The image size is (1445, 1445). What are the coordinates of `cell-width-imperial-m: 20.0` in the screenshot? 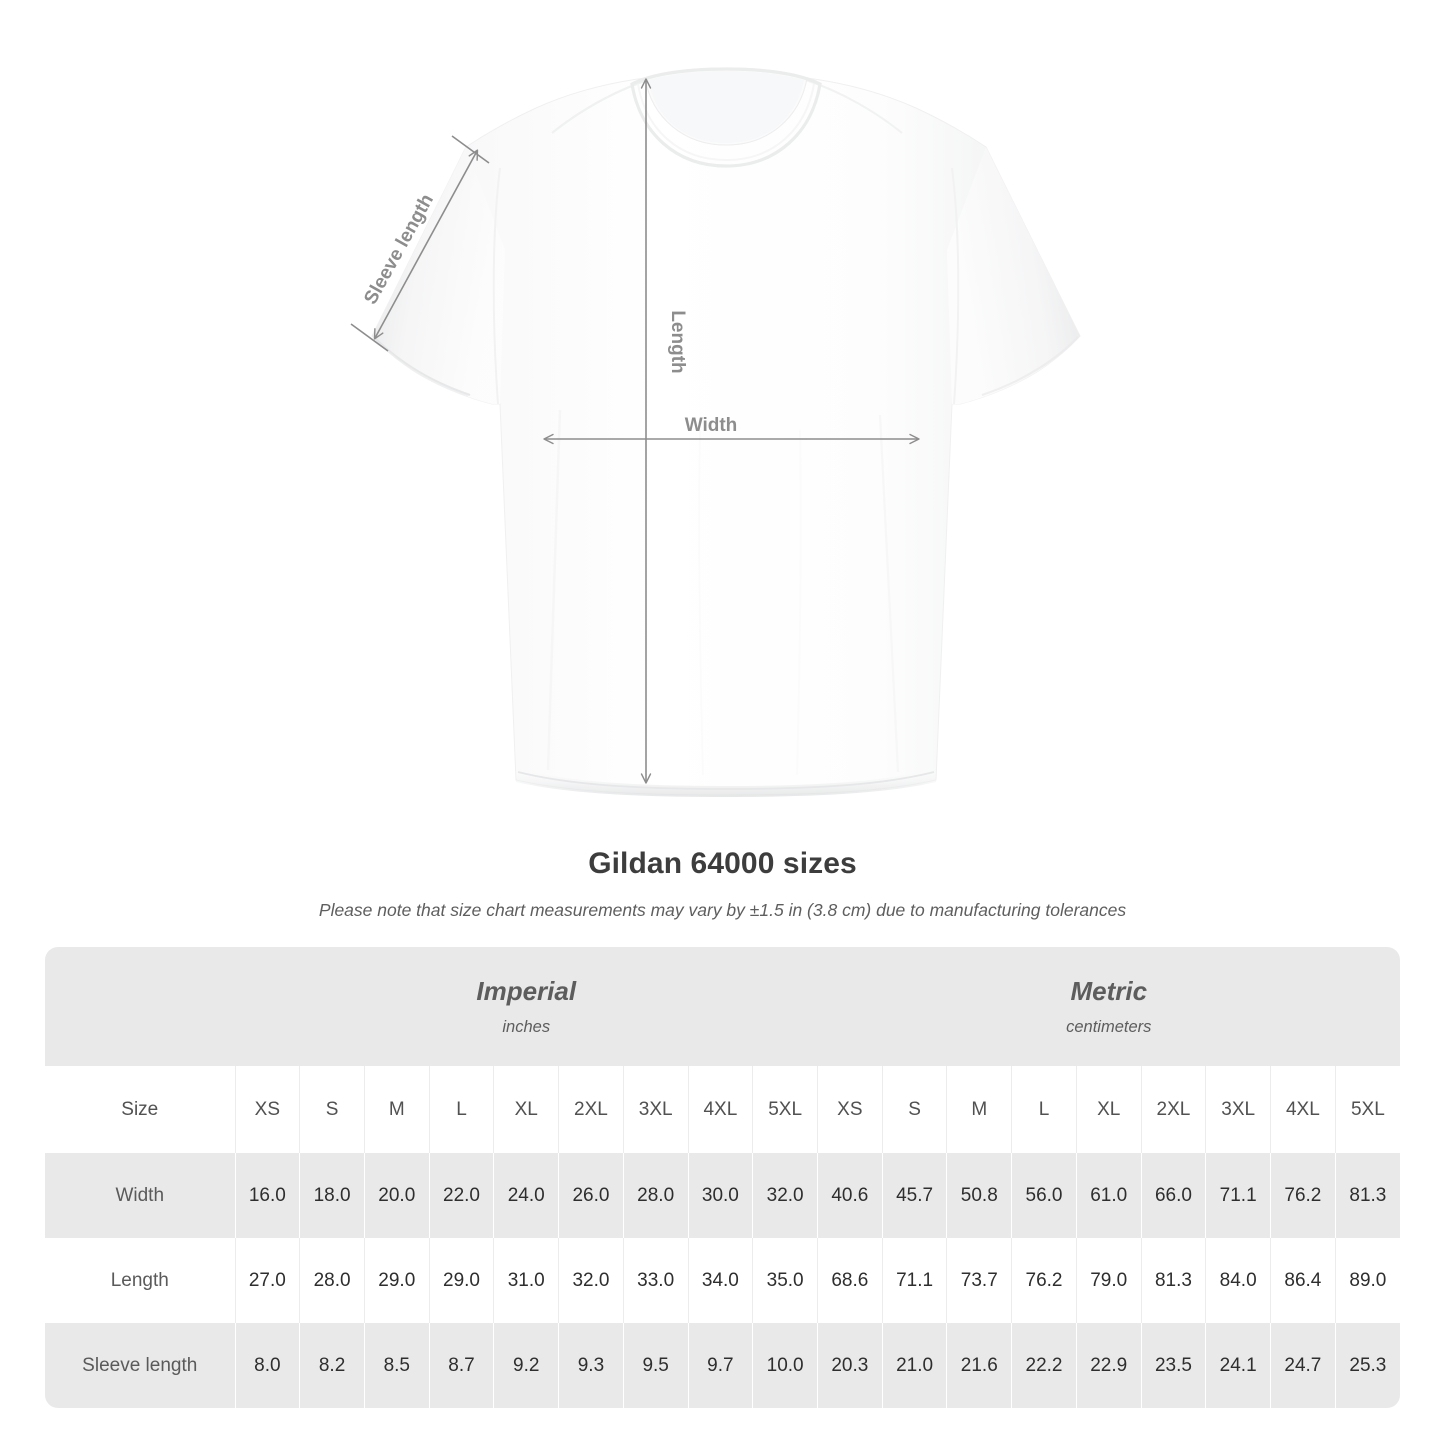 It's located at (396, 1195).